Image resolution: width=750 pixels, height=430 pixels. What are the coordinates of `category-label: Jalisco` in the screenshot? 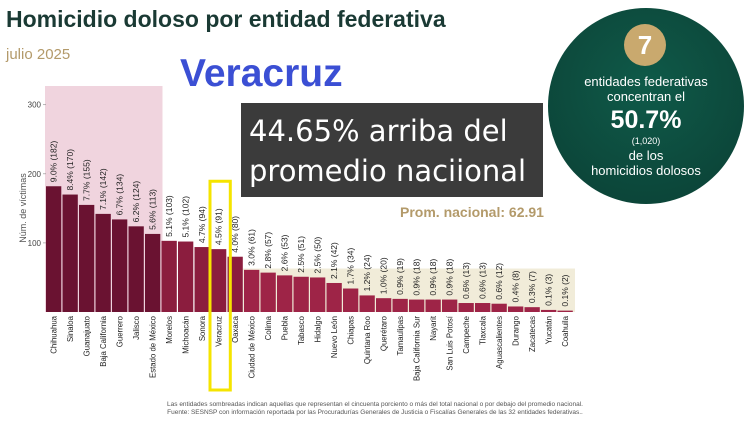 It's located at (136, 327).